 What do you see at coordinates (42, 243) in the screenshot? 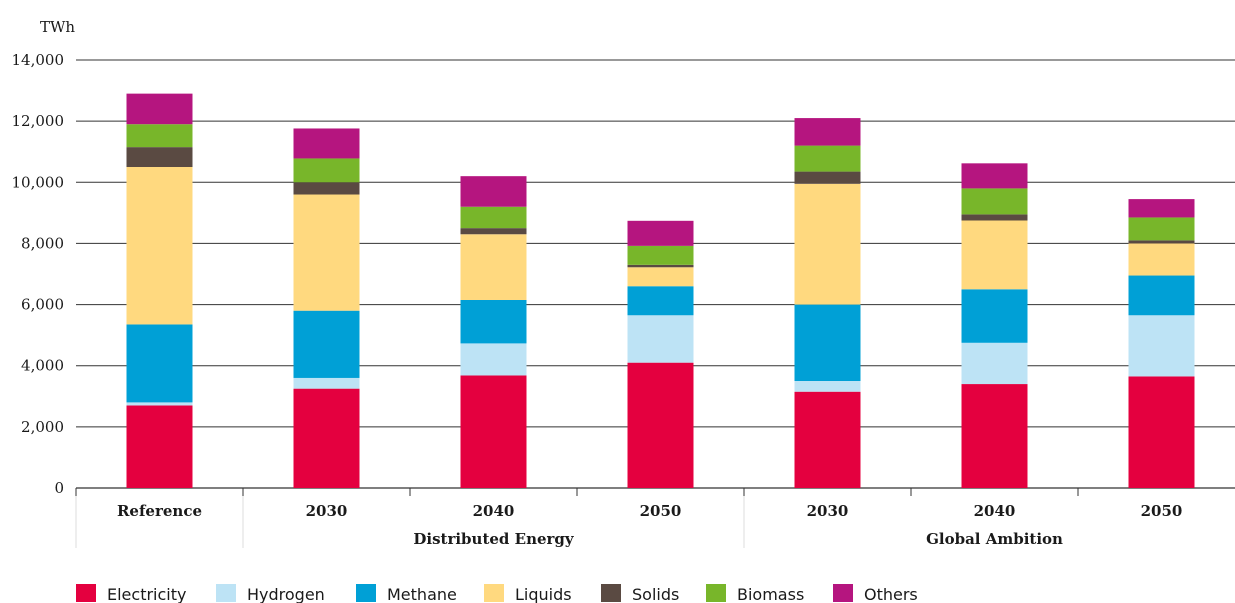
I see `y-tick-label: 8,000` at bounding box center [42, 243].